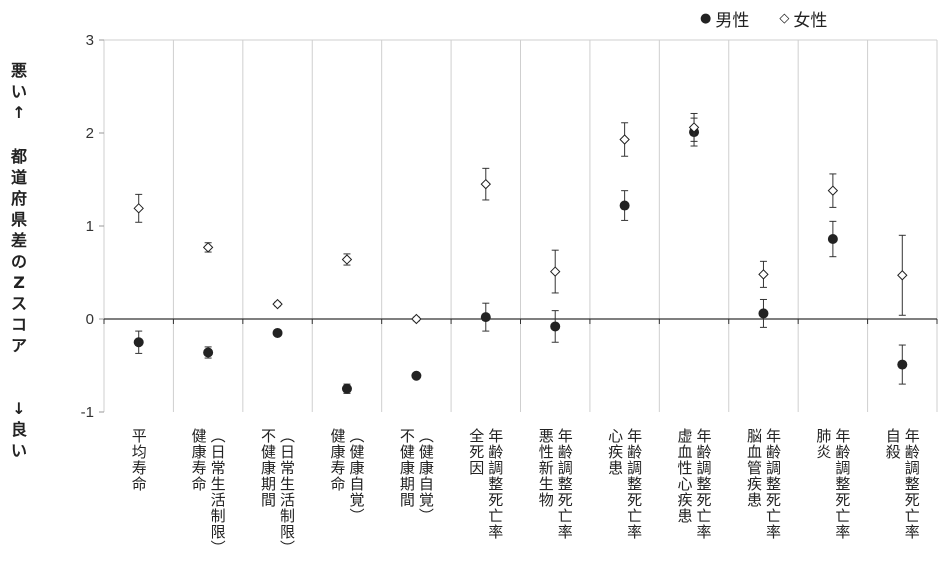 This screenshot has width=939, height=566. I want to click on y-label-char: 県, so click(18, 219).